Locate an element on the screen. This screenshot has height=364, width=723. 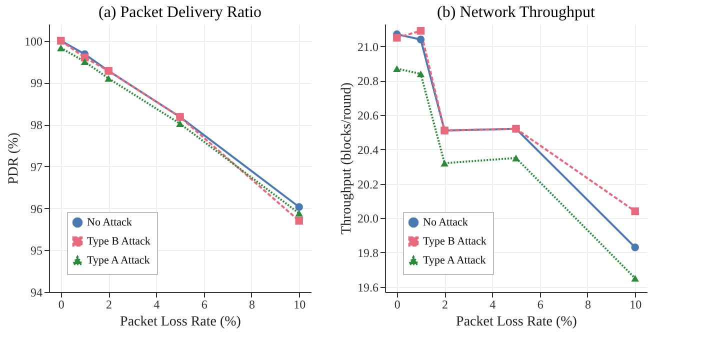
y-tick-label: 99 is located at coordinates (36, 83).